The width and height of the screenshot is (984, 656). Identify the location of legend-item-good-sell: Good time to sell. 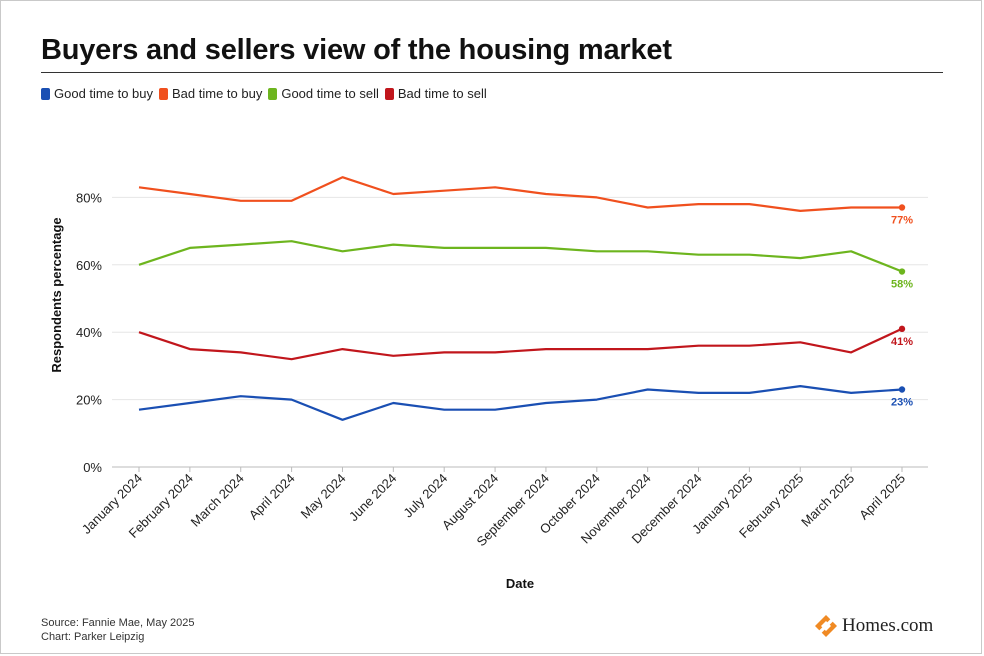
(323, 93).